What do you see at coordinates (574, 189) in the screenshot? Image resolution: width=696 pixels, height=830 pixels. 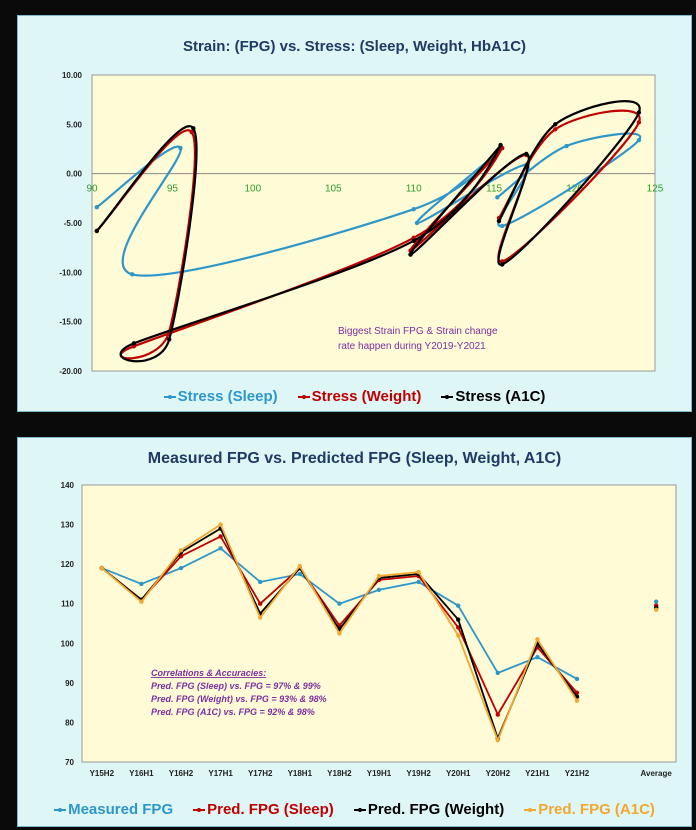 I see `x-tick-label: 120` at bounding box center [574, 189].